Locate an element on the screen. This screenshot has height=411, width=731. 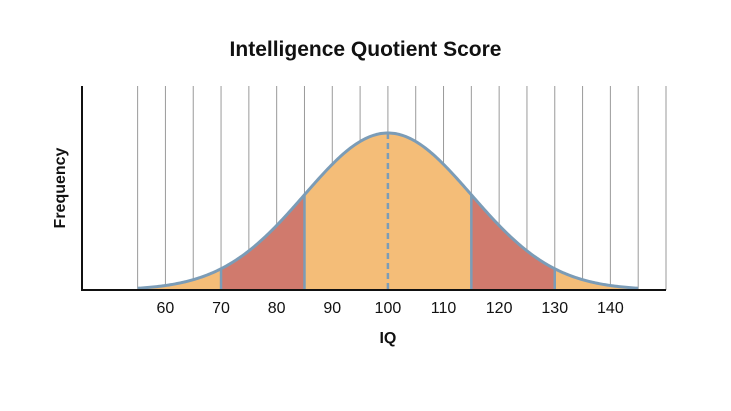
x-tick-140: 140 is located at coordinates (610, 308).